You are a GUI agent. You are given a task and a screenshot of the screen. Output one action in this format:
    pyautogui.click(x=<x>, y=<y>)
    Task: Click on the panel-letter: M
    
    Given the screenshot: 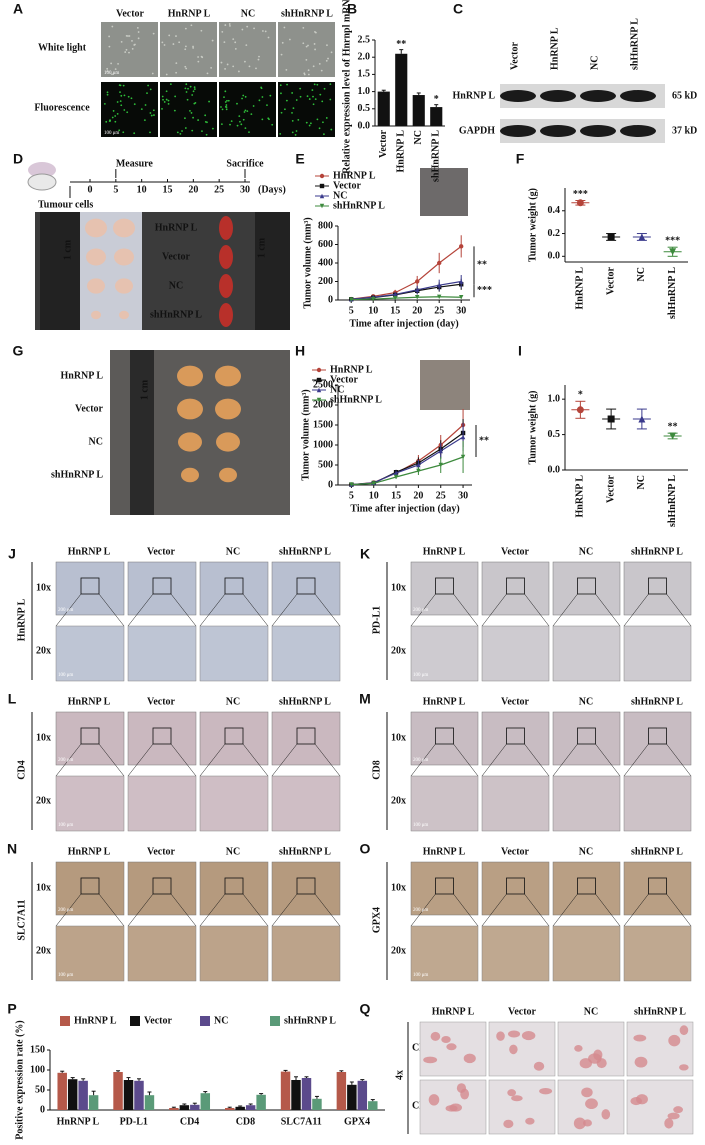 What is the action you would take?
    pyautogui.click(x=365, y=699)
    